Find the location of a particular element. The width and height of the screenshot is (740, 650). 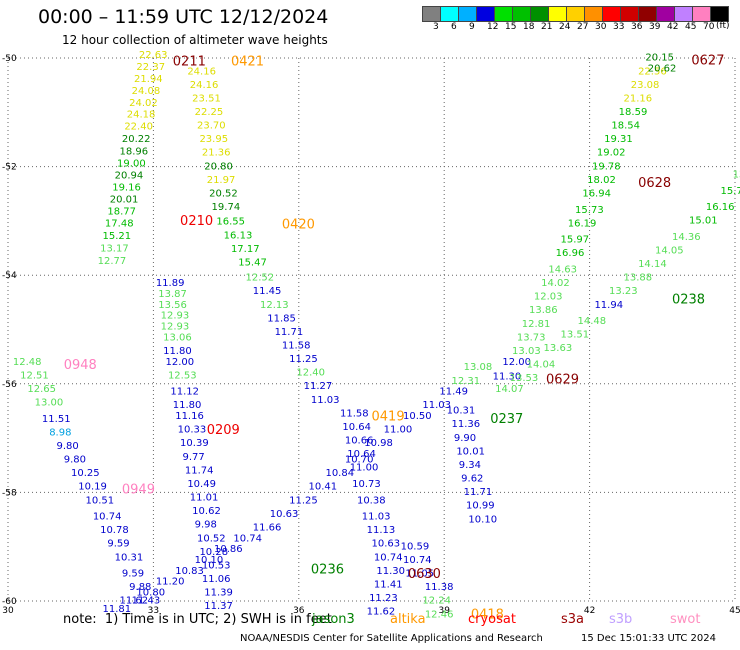

wave-height-point: 13.63 is located at coordinates (558, 348).